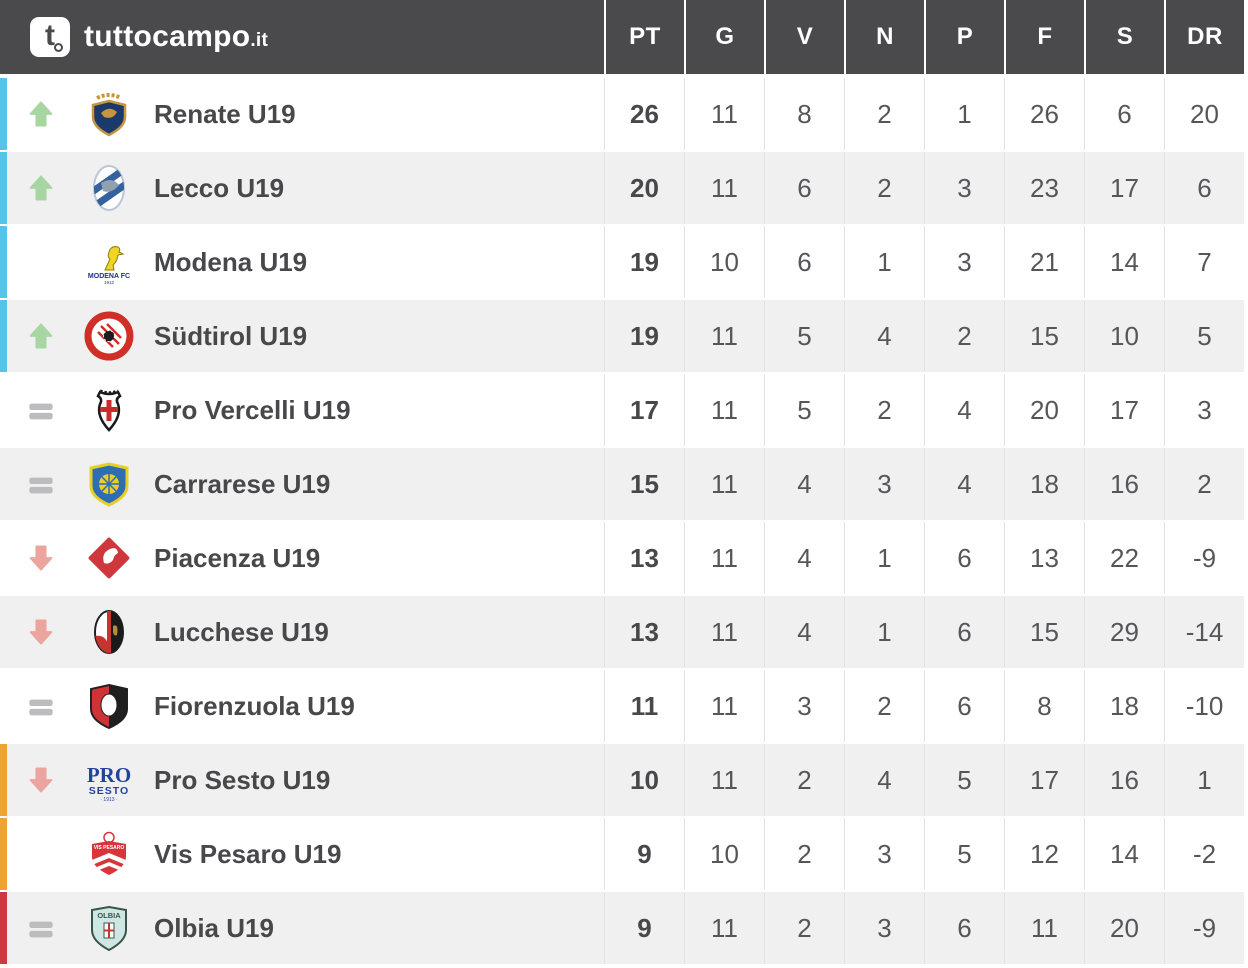 The height and width of the screenshot is (968, 1248). I want to click on team-cell: VIS PESARO Vis Pesaro U19, so click(302, 854).